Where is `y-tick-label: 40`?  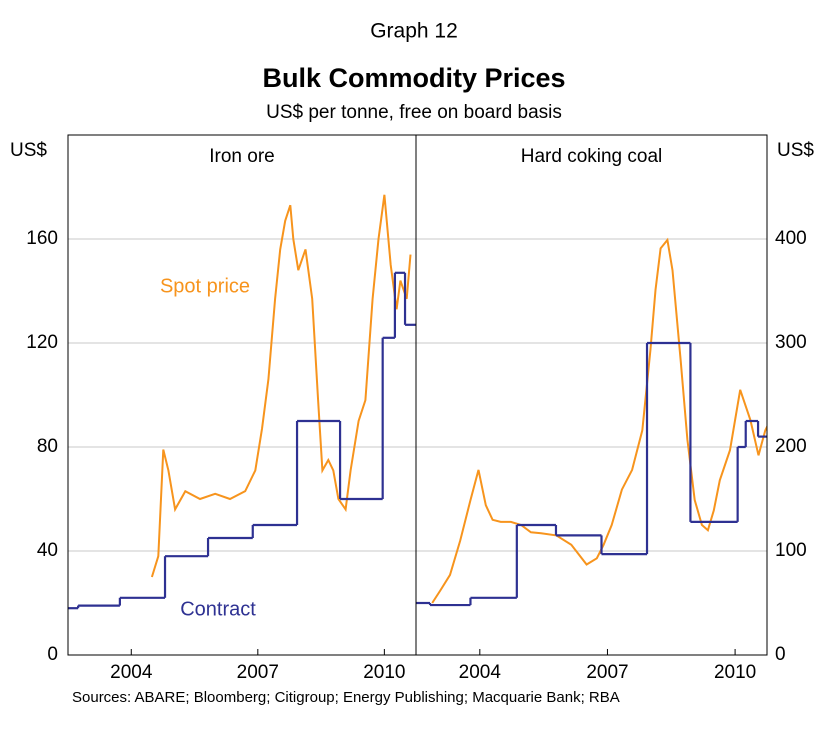 y-tick-label: 40 is located at coordinates (47, 550).